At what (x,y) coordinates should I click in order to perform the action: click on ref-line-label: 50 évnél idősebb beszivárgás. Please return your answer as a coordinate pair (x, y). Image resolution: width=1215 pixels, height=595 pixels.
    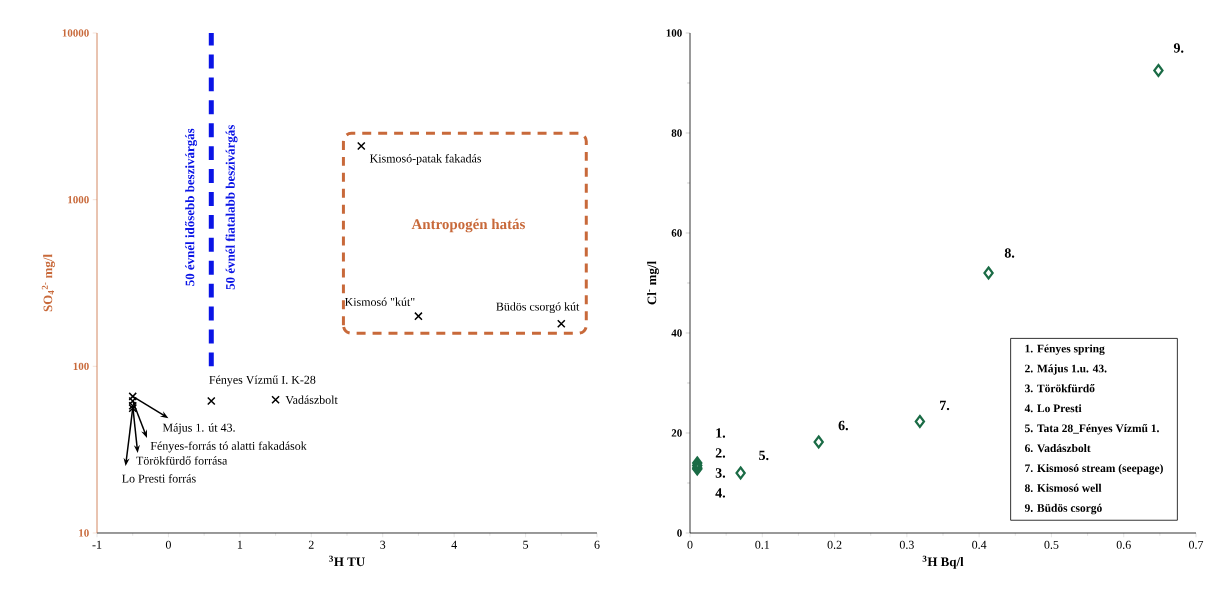
    Looking at the image, I should click on (191, 207).